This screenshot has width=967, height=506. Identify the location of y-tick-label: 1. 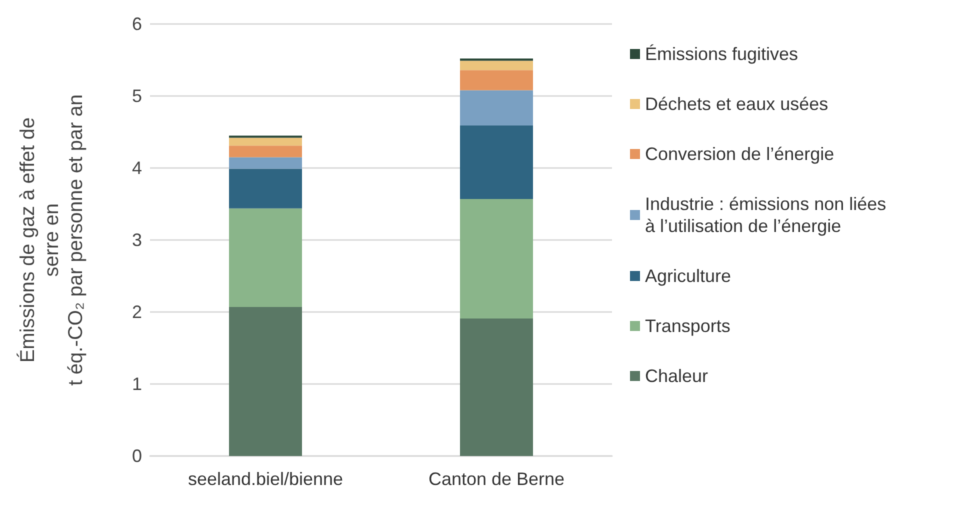
(137, 384).